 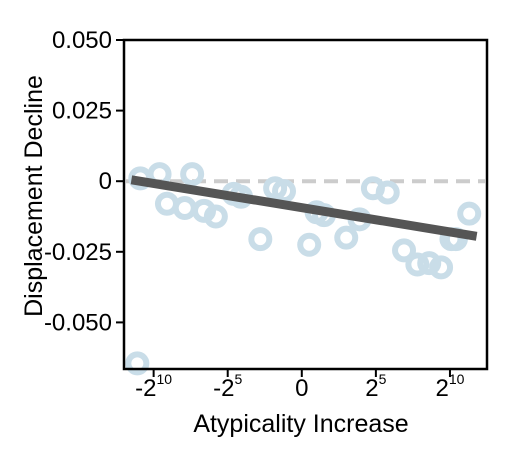 I want to click on x-axis-label: Atypicality Increase, so click(x=300, y=424).